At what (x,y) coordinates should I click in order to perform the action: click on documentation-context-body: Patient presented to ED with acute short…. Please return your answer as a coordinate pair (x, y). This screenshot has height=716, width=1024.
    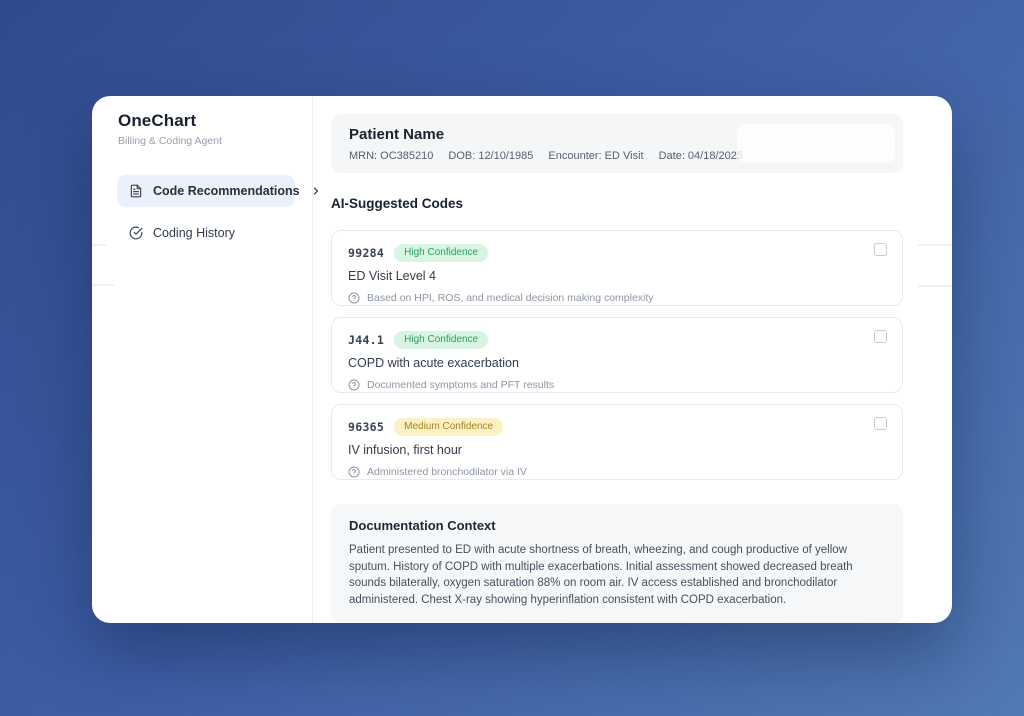
    Looking at the image, I should click on (601, 575).